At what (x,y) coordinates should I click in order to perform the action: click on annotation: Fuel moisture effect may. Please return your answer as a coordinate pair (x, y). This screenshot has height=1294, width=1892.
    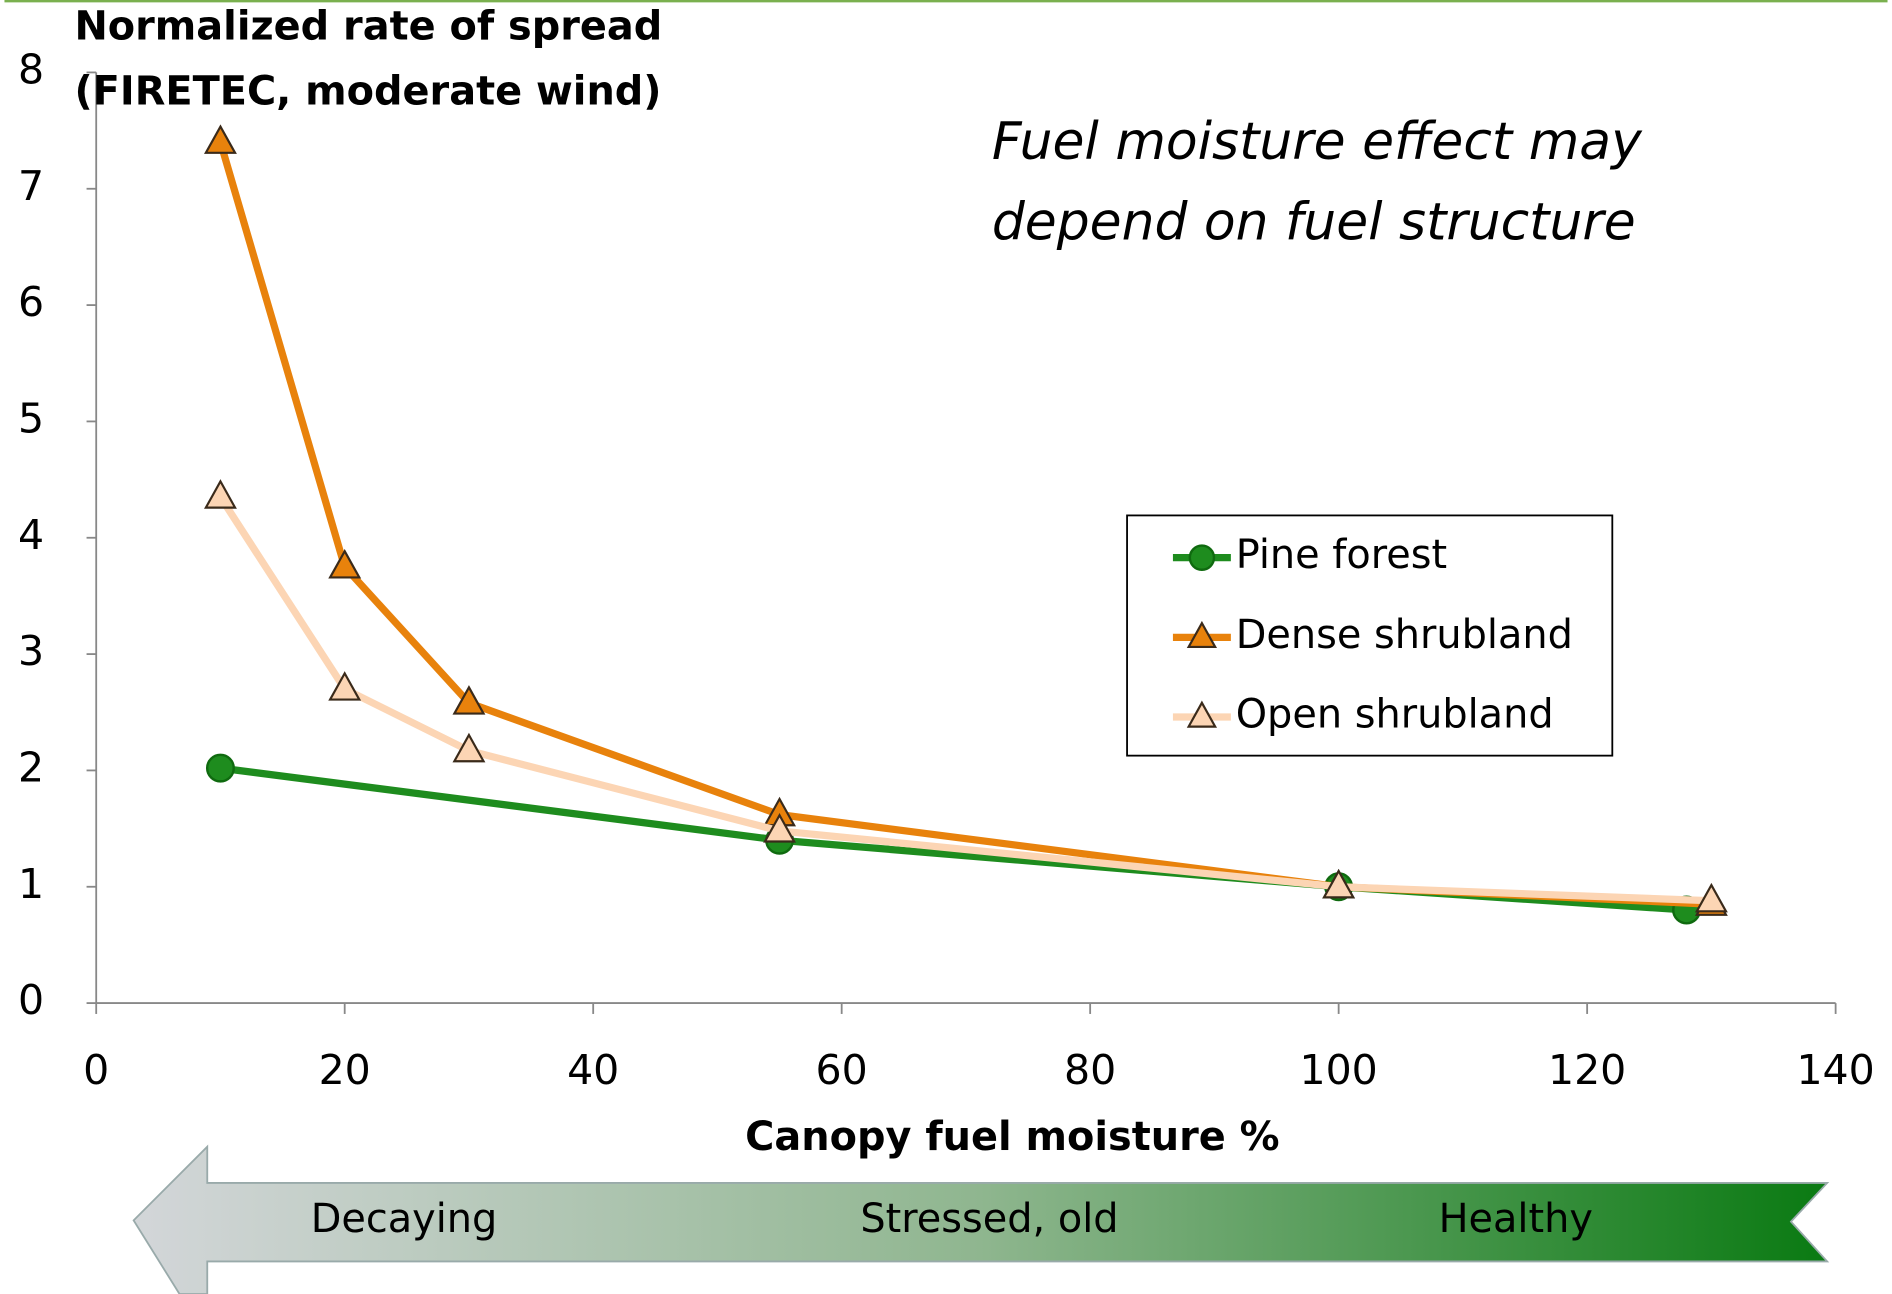
    Looking at the image, I should click on (1317, 142).